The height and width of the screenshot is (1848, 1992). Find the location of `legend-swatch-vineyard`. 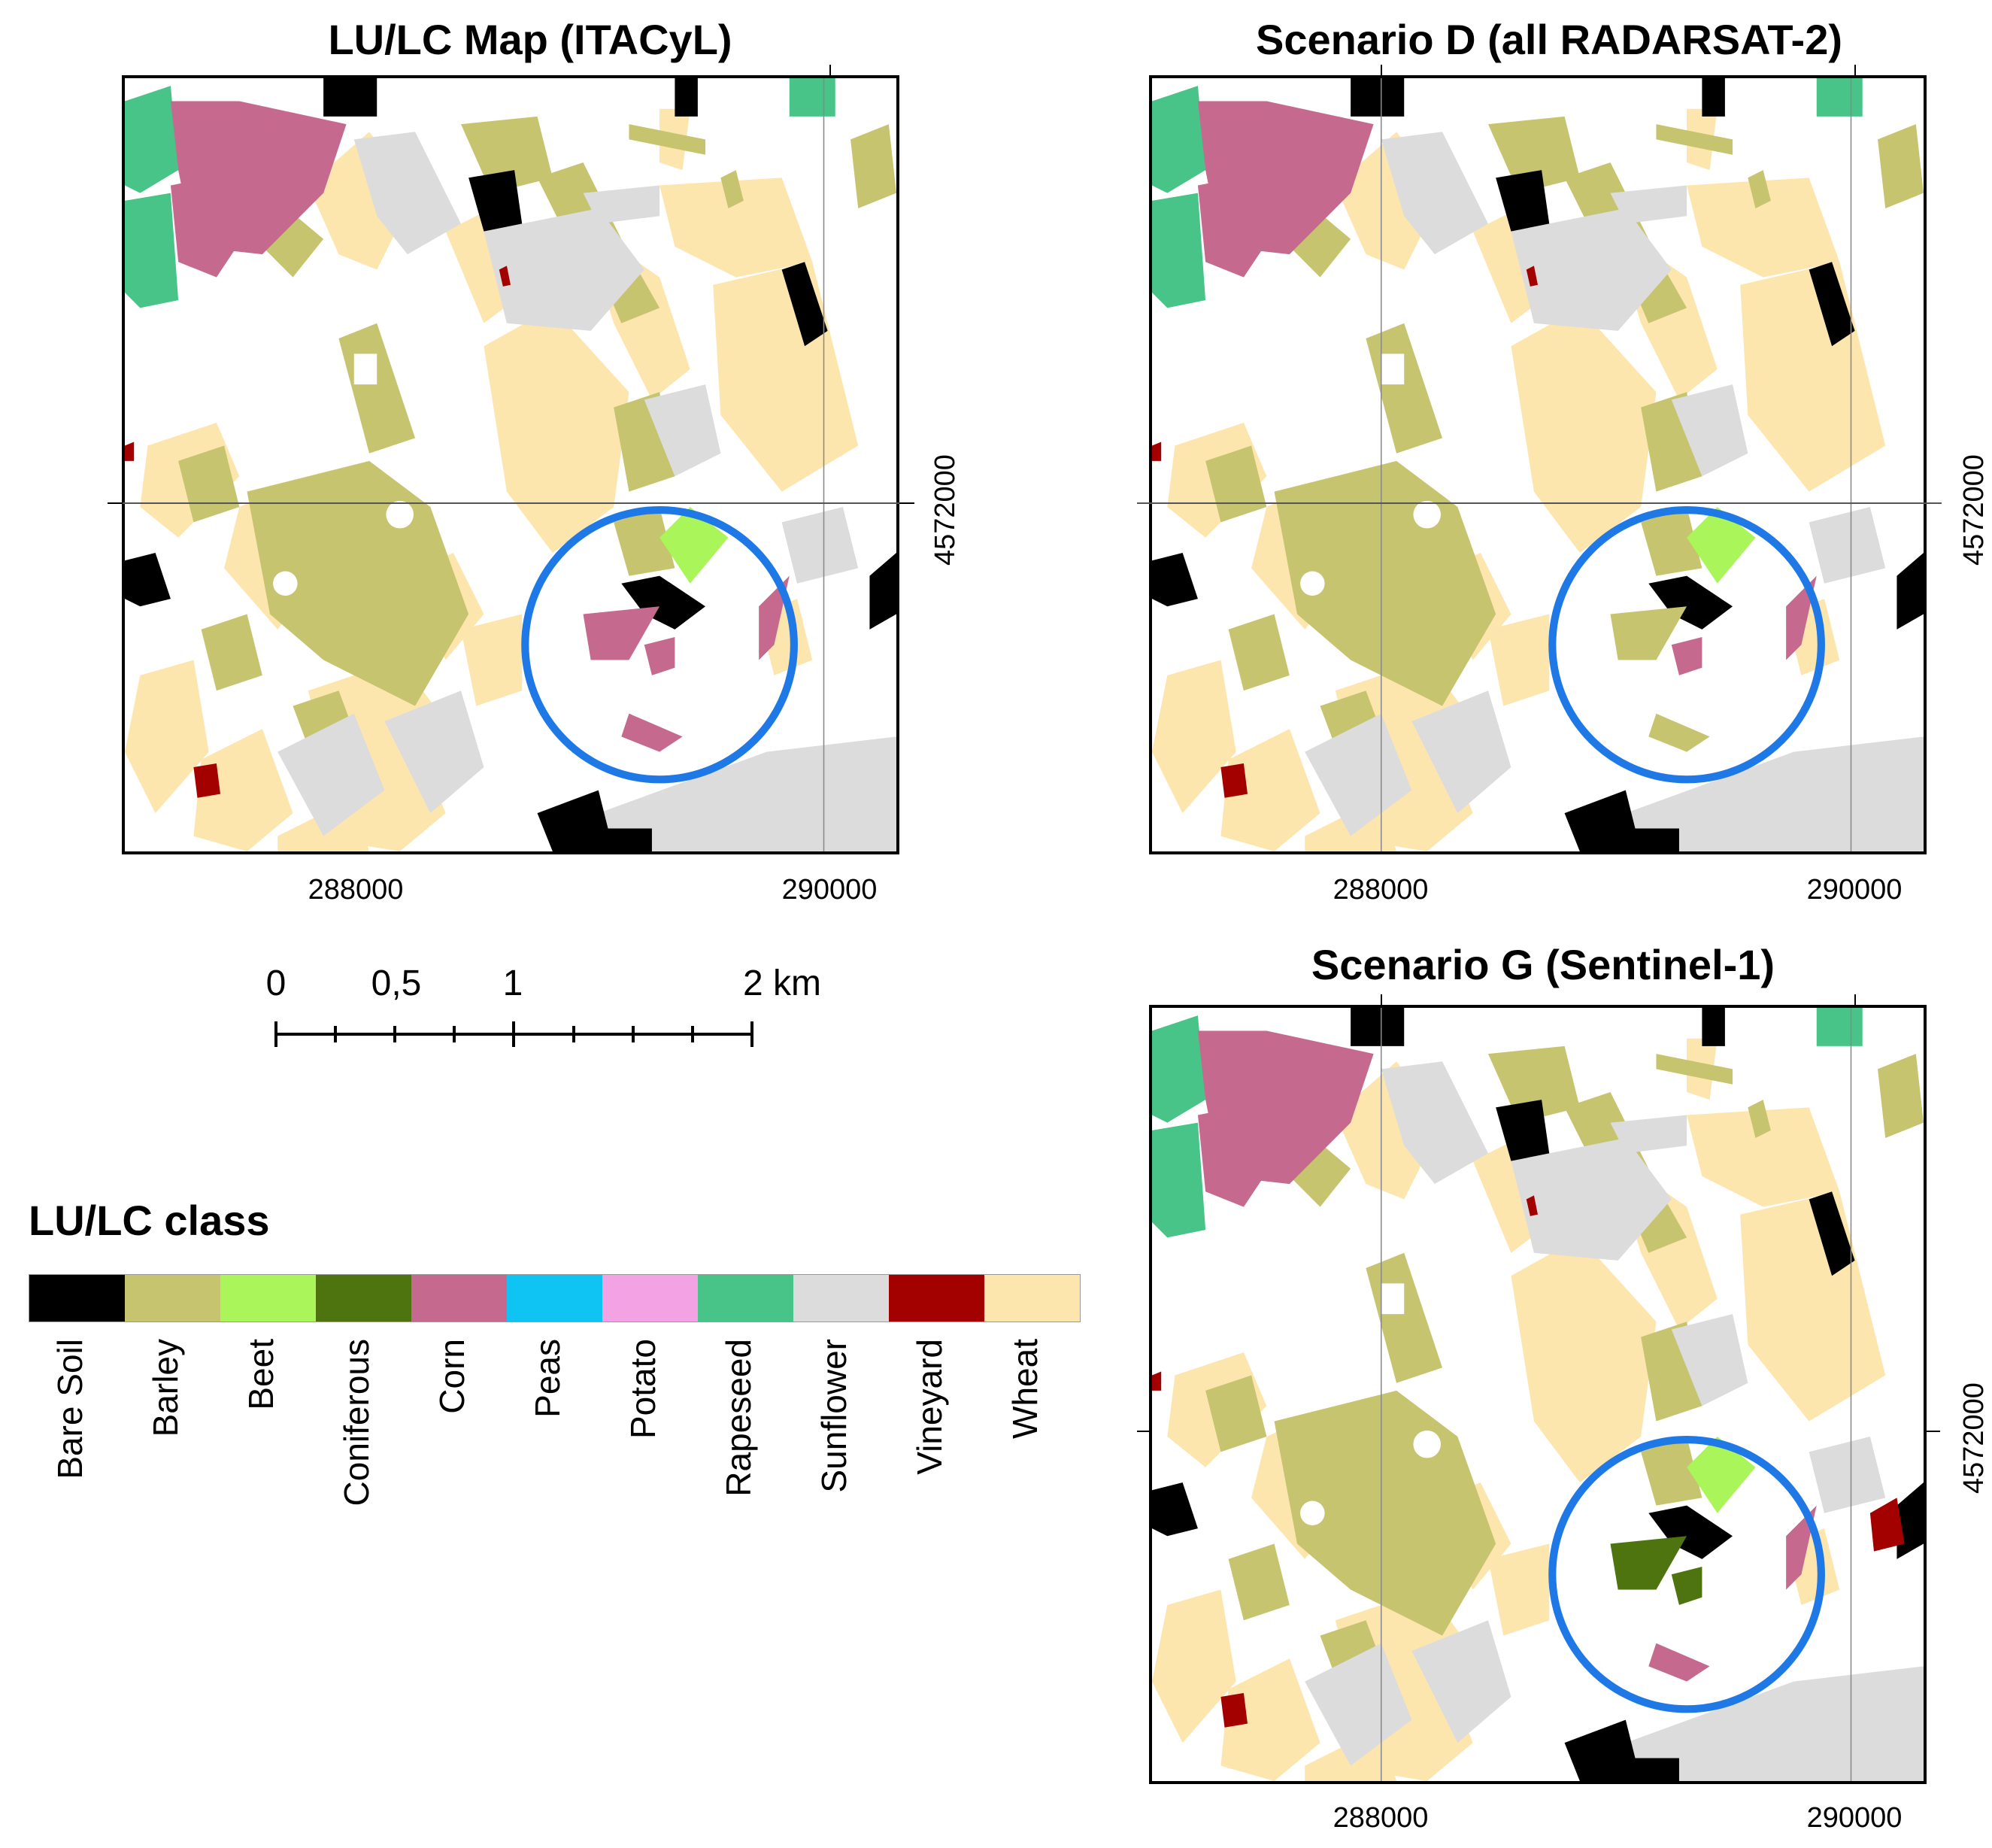

legend-swatch-vineyard is located at coordinates (937, 1298).